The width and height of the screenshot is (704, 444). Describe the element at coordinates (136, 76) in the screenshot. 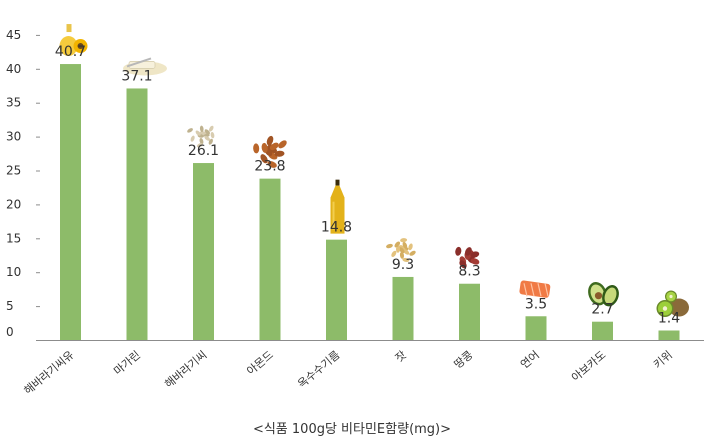

I see `value-label: 37.1` at that location.